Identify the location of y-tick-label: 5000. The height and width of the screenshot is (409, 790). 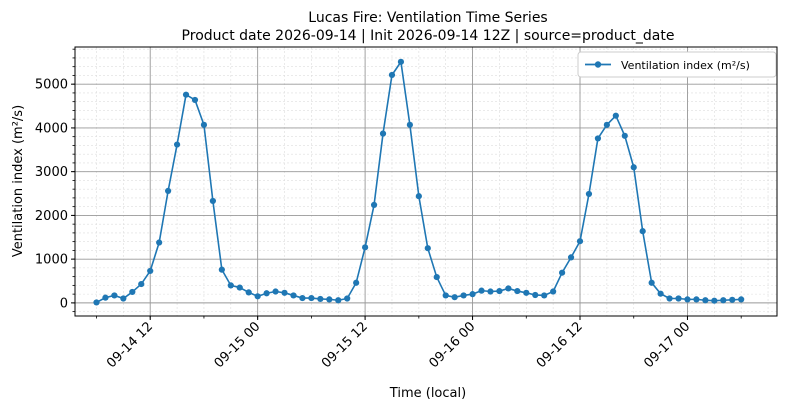
(51, 85).